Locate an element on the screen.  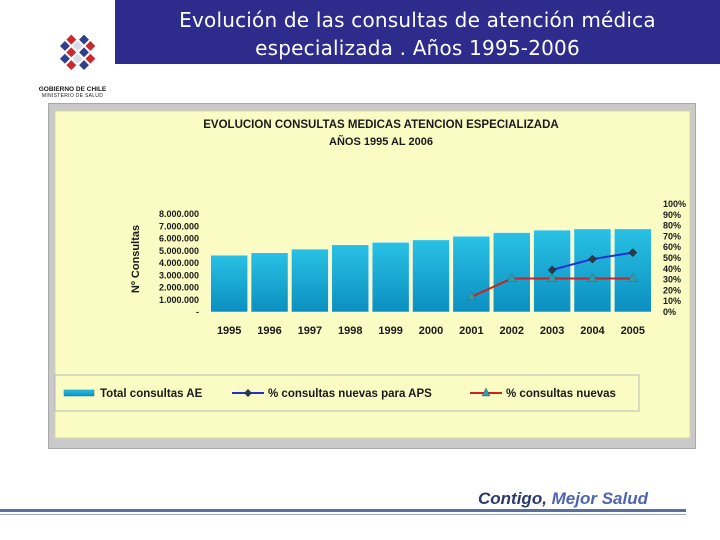
x-tick-label: 1998 is located at coordinates (350, 331).